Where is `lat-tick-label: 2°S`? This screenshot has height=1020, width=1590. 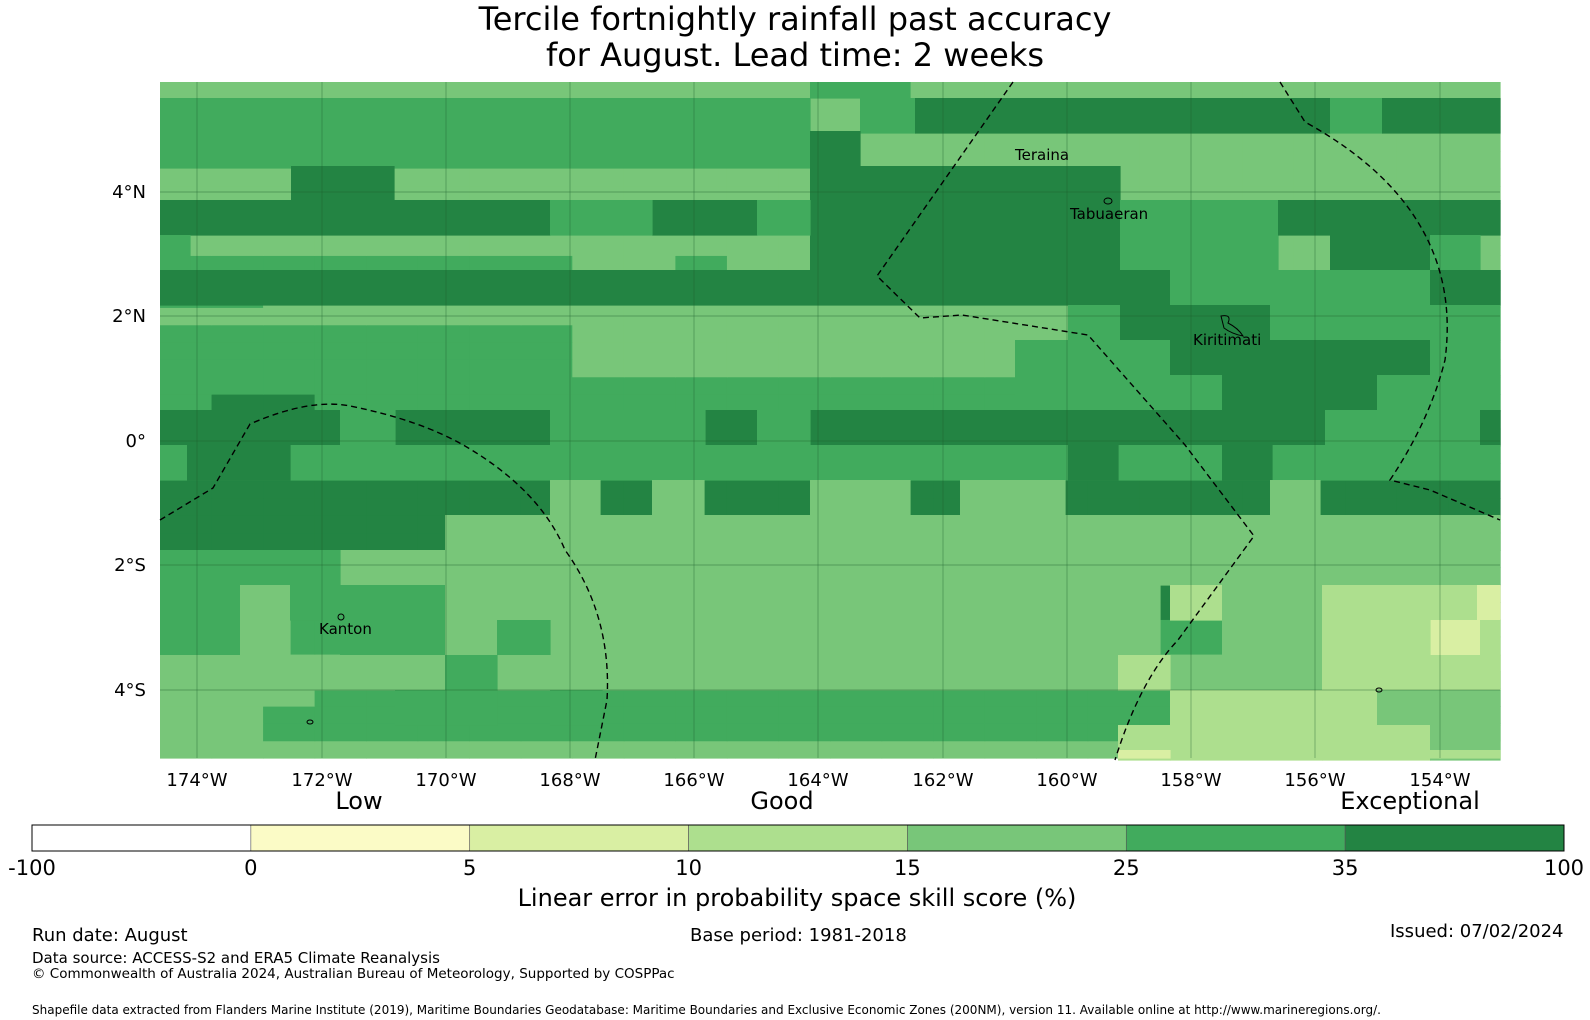 lat-tick-label: 2°S is located at coordinates (130, 565).